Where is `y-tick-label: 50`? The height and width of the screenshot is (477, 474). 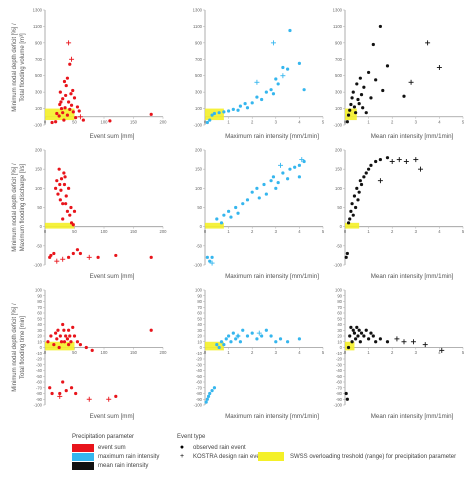 y-tick-label: 50 is located at coordinates (39, 318).